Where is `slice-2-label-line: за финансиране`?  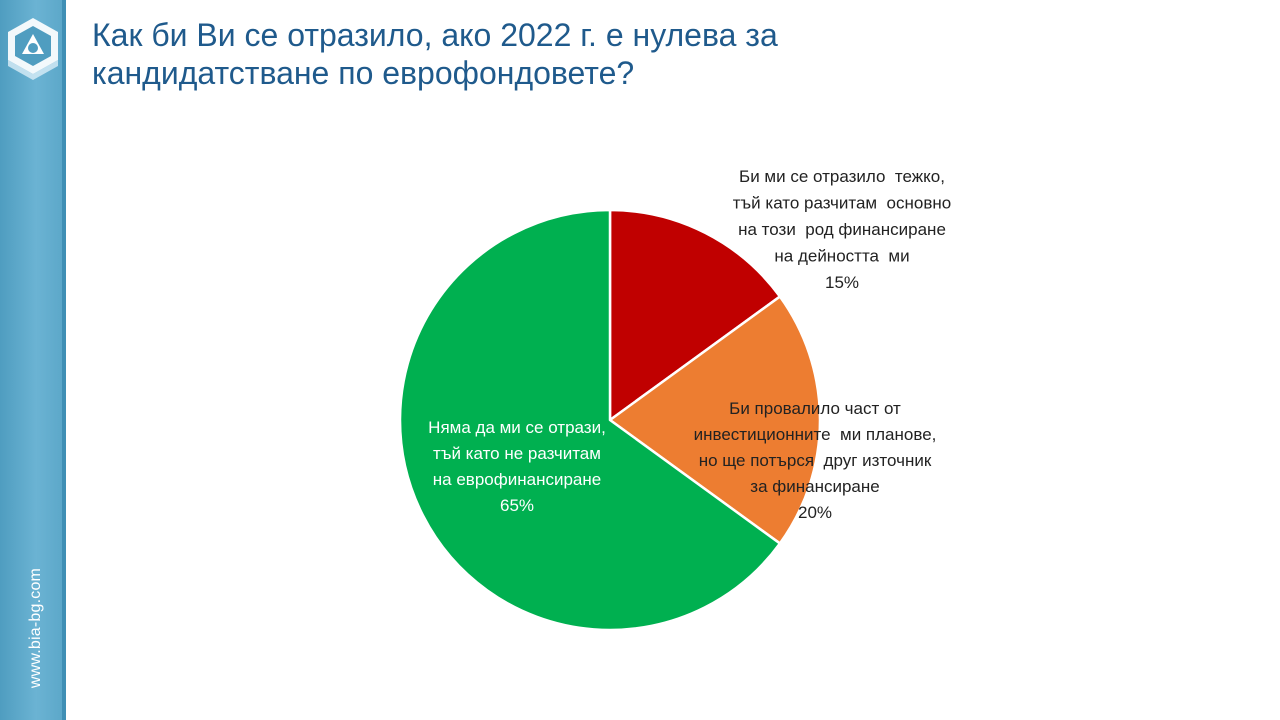
slice-2-label-line: за финансиране is located at coordinates (814, 486).